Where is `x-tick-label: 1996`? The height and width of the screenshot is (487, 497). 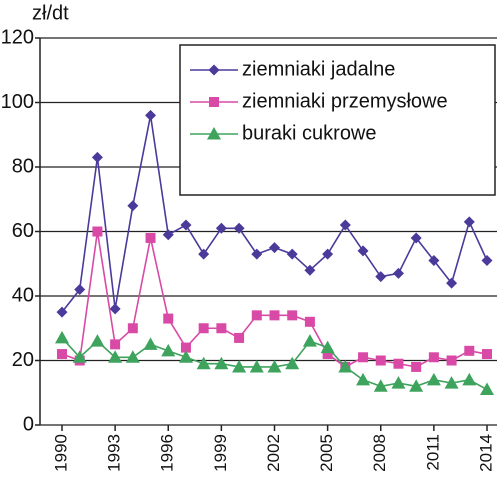
x-tick-label: 1996 is located at coordinates (167, 453).